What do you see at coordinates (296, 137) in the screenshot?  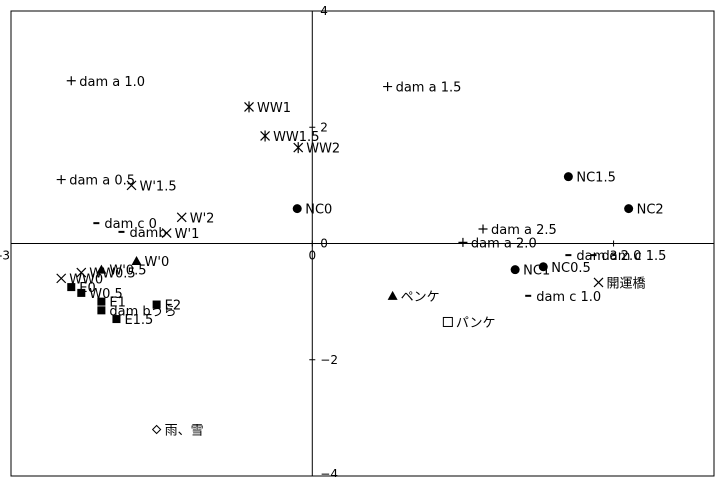 I see `point-label: WW1.5` at bounding box center [296, 137].